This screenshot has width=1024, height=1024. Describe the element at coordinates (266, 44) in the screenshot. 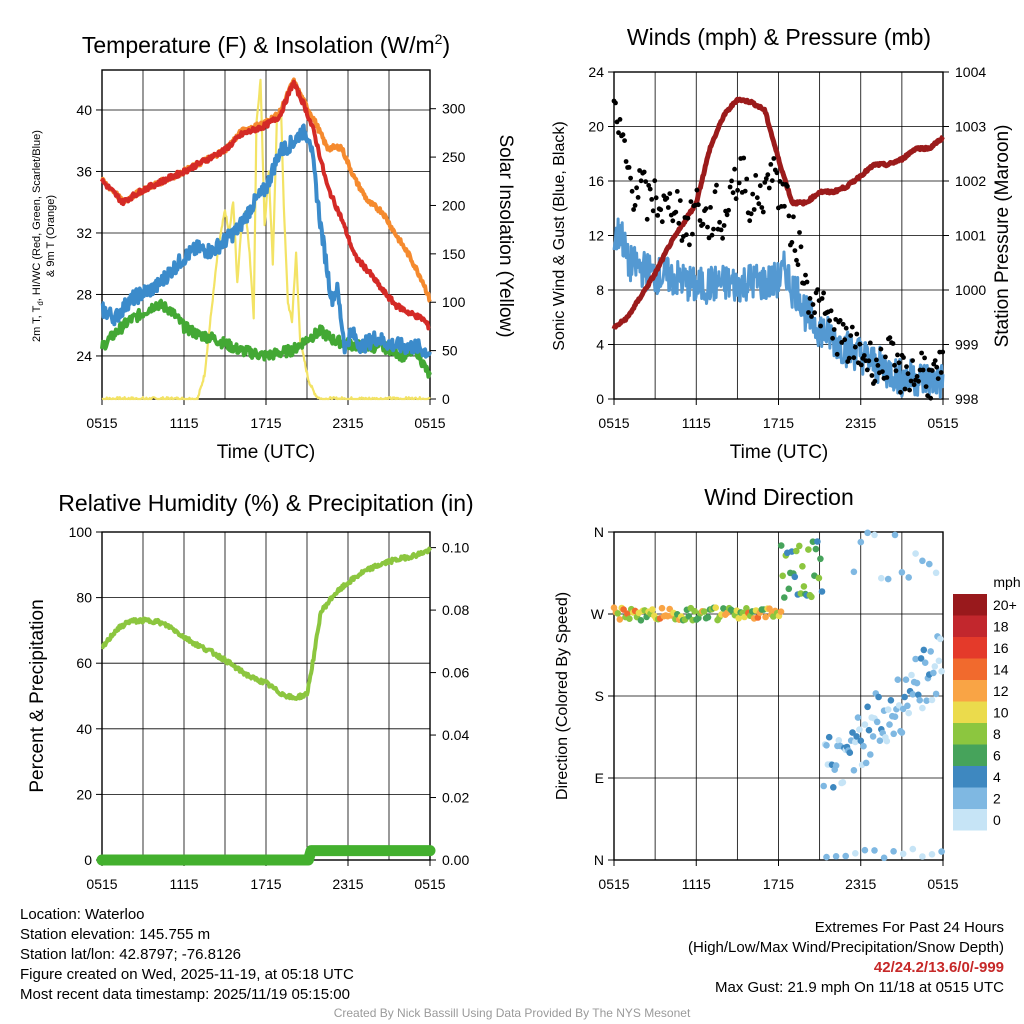

I see `temperature-title: Temperature (F) & Insolation (W/m2)` at that location.